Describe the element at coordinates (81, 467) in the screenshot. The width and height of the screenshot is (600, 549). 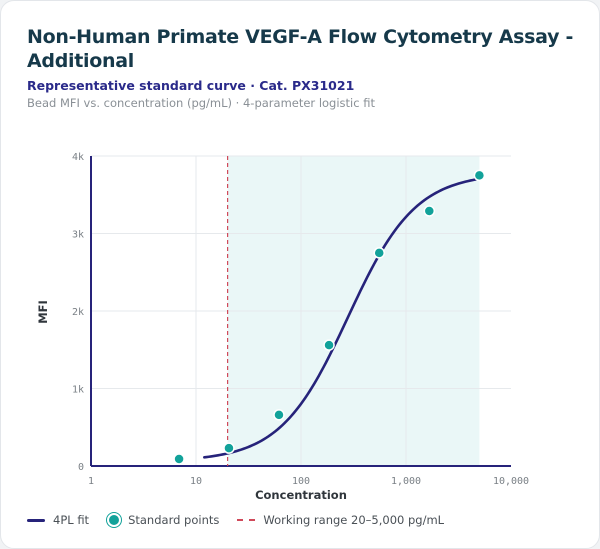
I see `y-tick-label: 0` at that location.